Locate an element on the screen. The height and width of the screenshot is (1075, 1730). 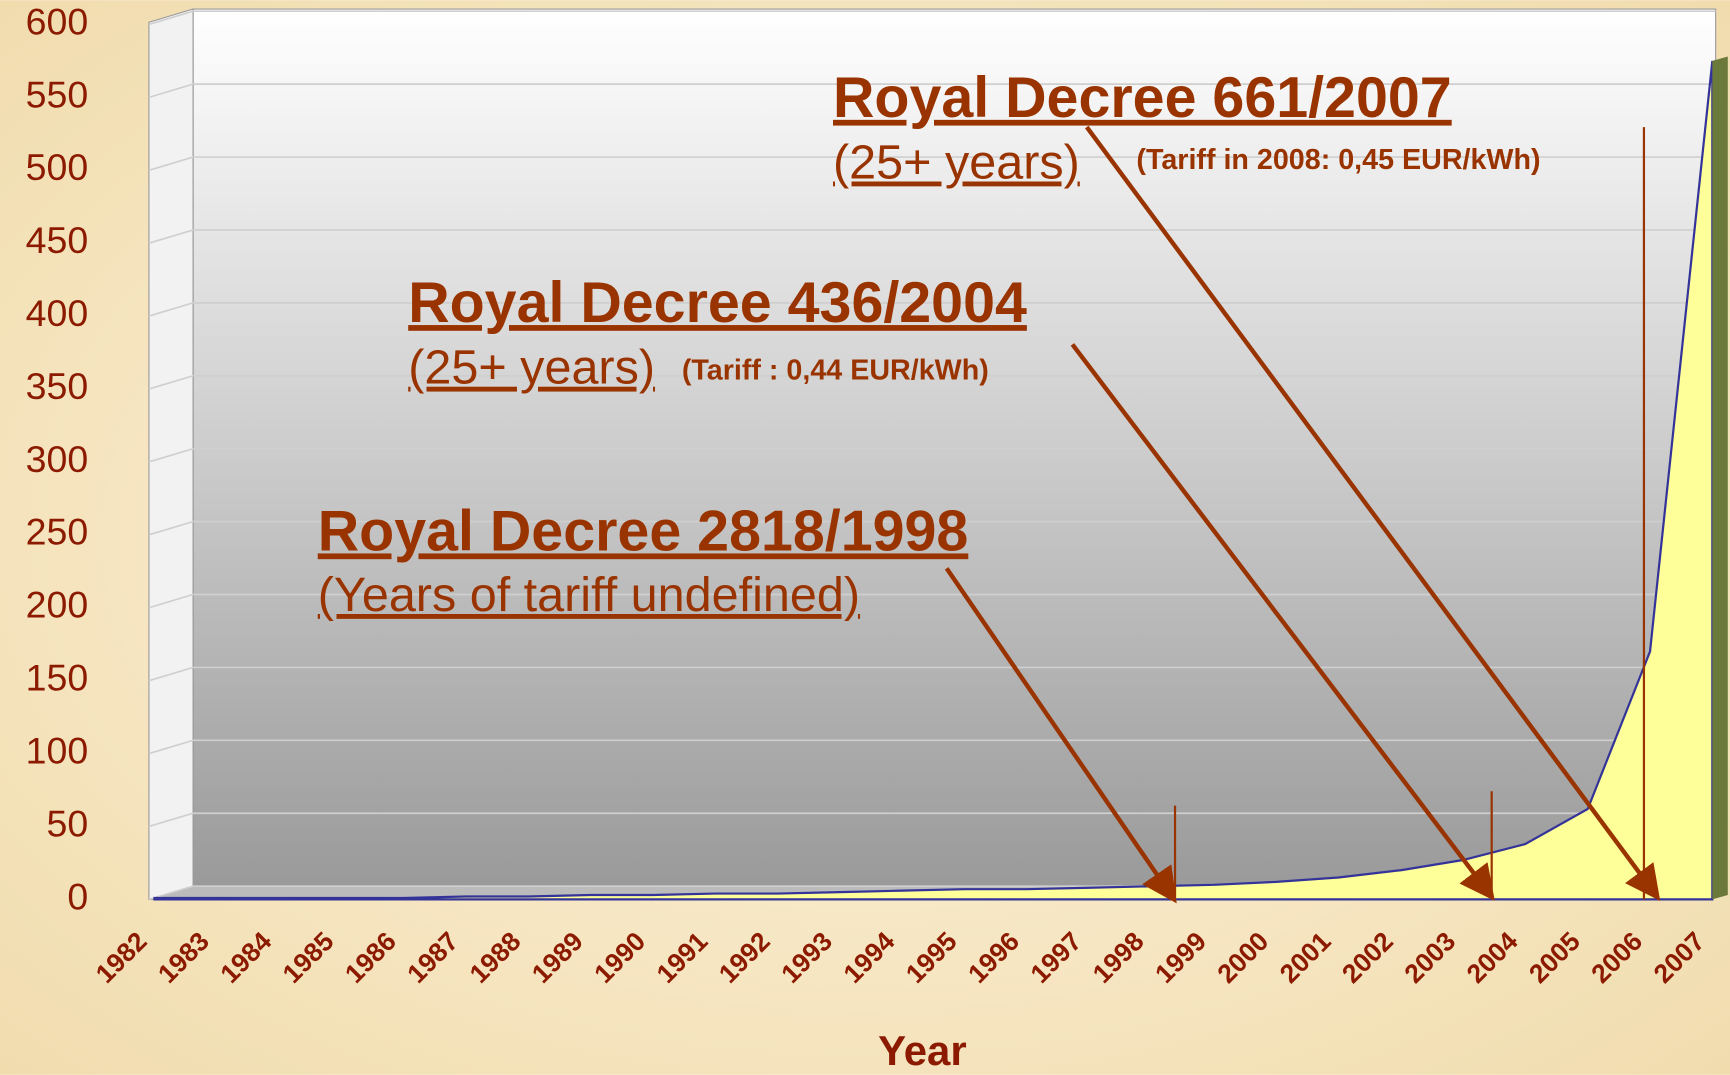
y-tick-label: 300 is located at coordinates (57, 459).